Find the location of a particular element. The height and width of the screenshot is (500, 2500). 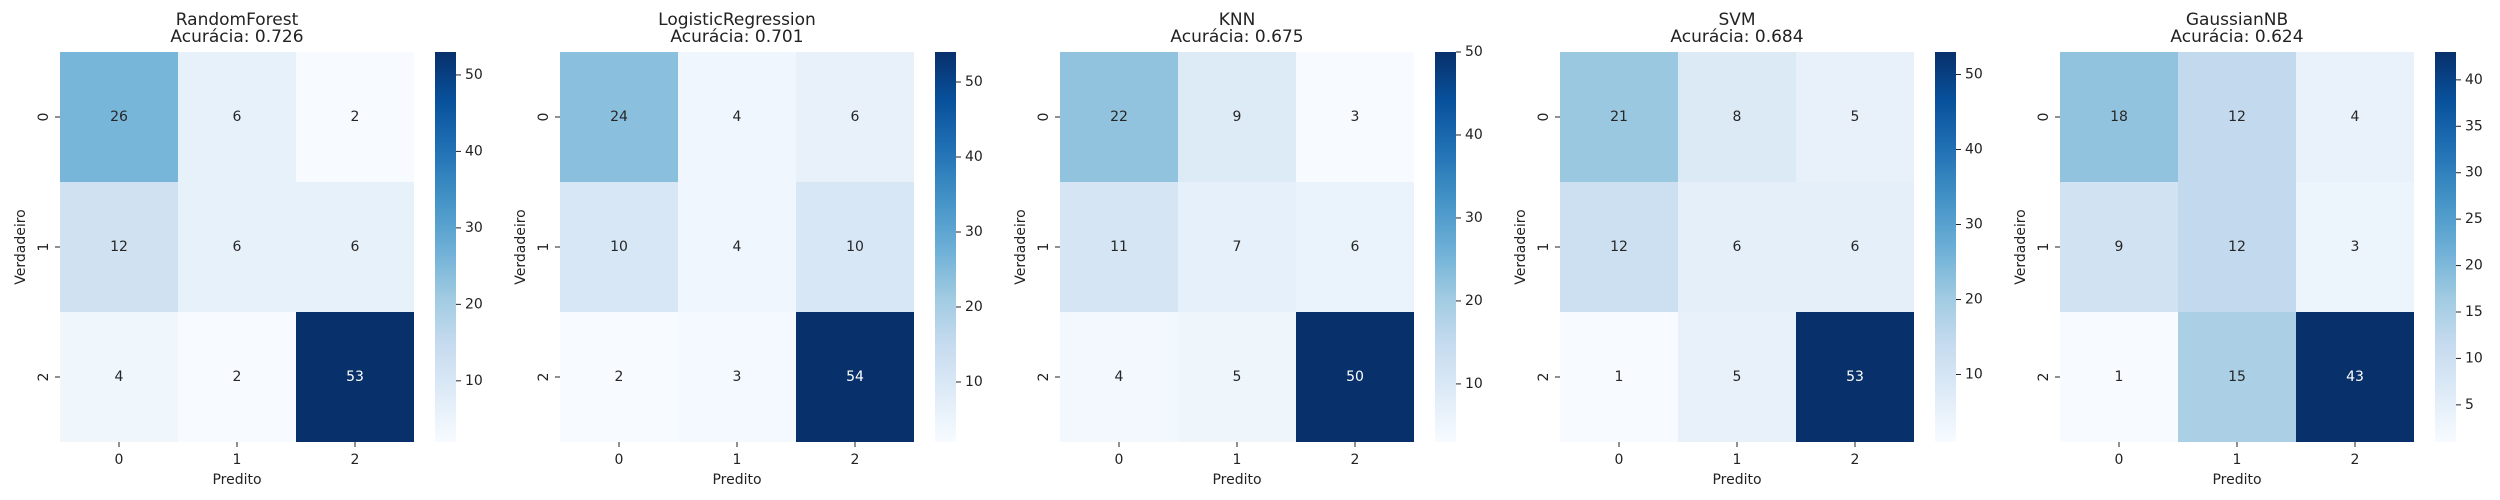

cell-value-label: 10 is located at coordinates (855, 247).